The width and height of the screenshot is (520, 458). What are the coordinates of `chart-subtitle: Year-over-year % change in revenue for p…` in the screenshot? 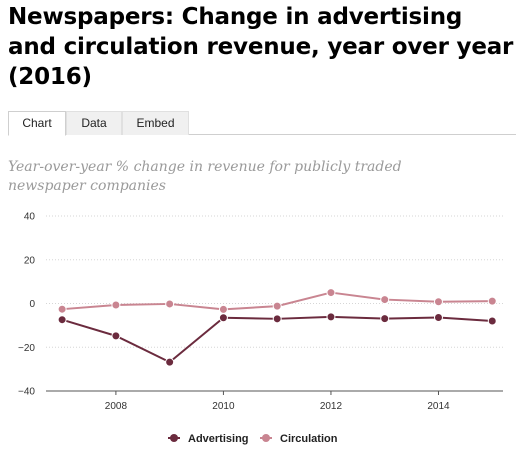 It's located at (205, 176).